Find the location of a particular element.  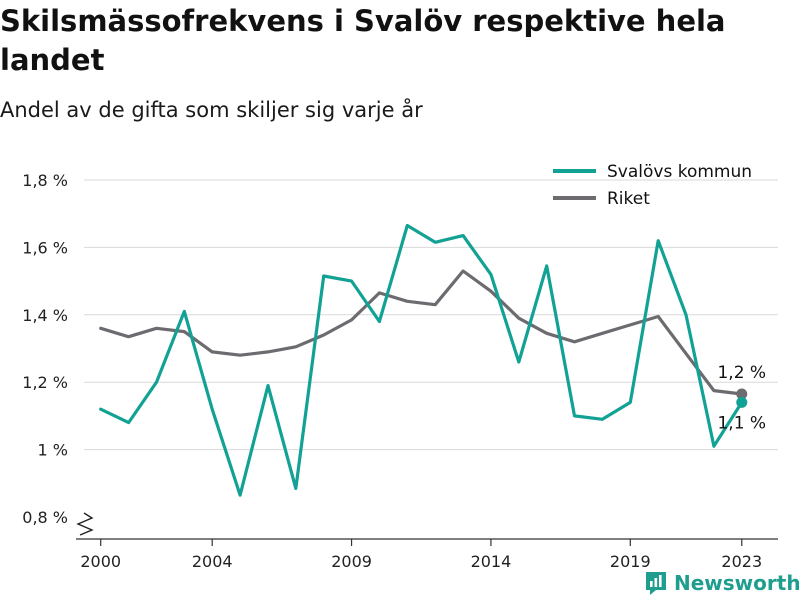

y-tick-label: 1 % is located at coordinates (53, 450).